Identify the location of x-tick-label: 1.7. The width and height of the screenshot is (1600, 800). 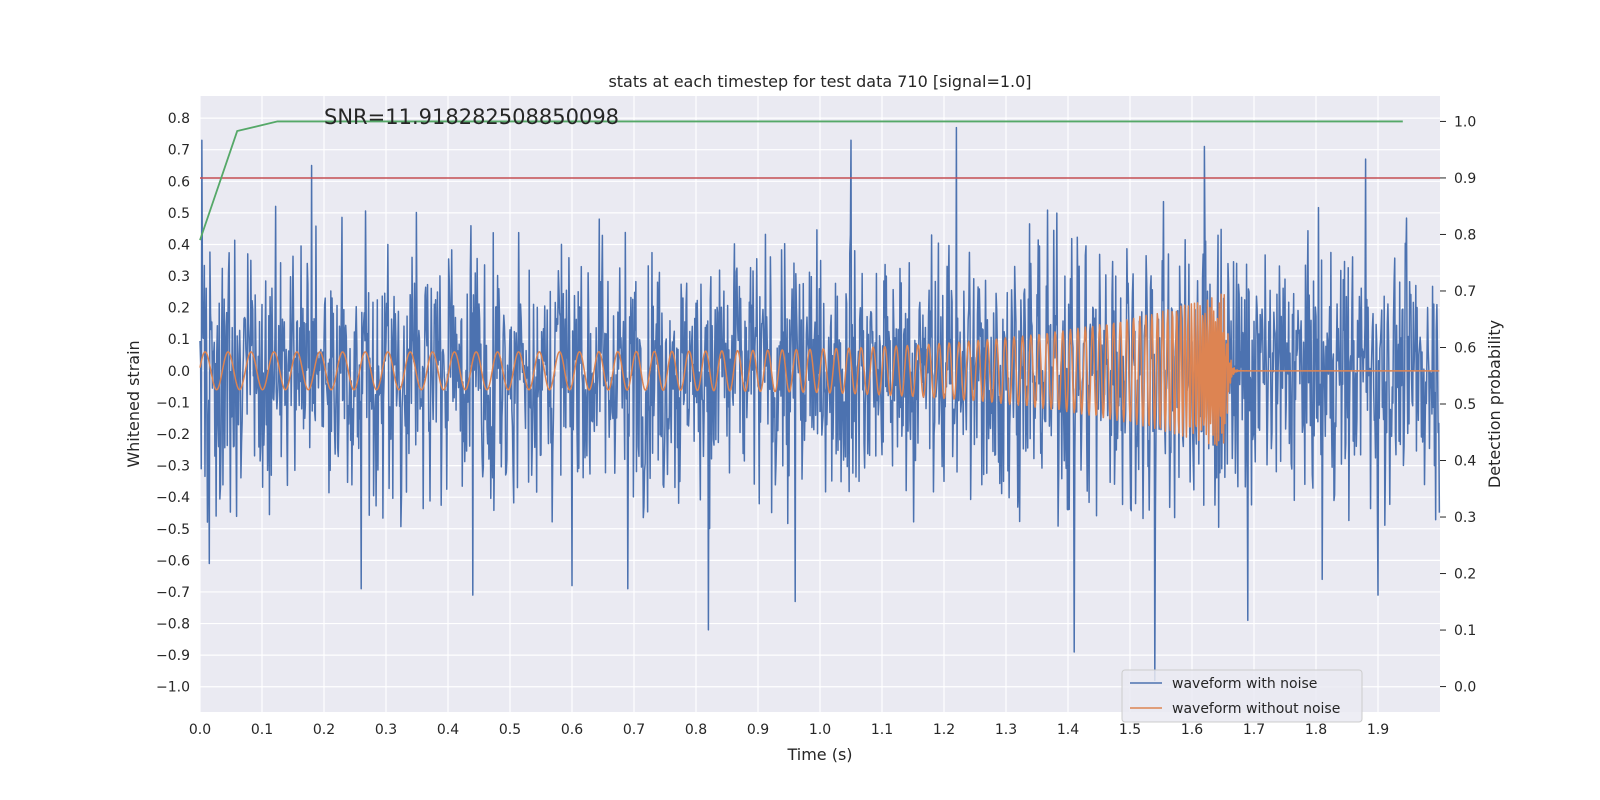
(1254, 730).